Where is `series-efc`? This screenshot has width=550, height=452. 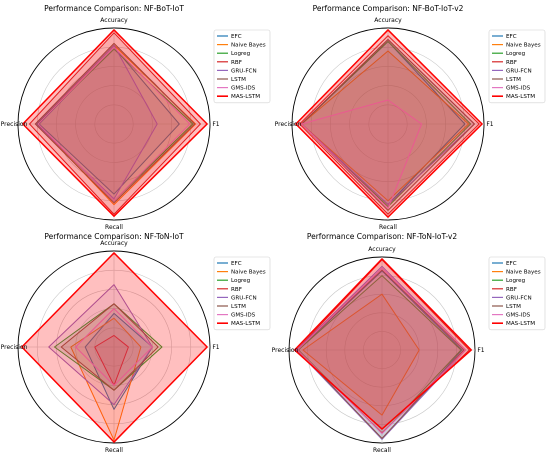
series-efc is located at coordinates (118, 361).